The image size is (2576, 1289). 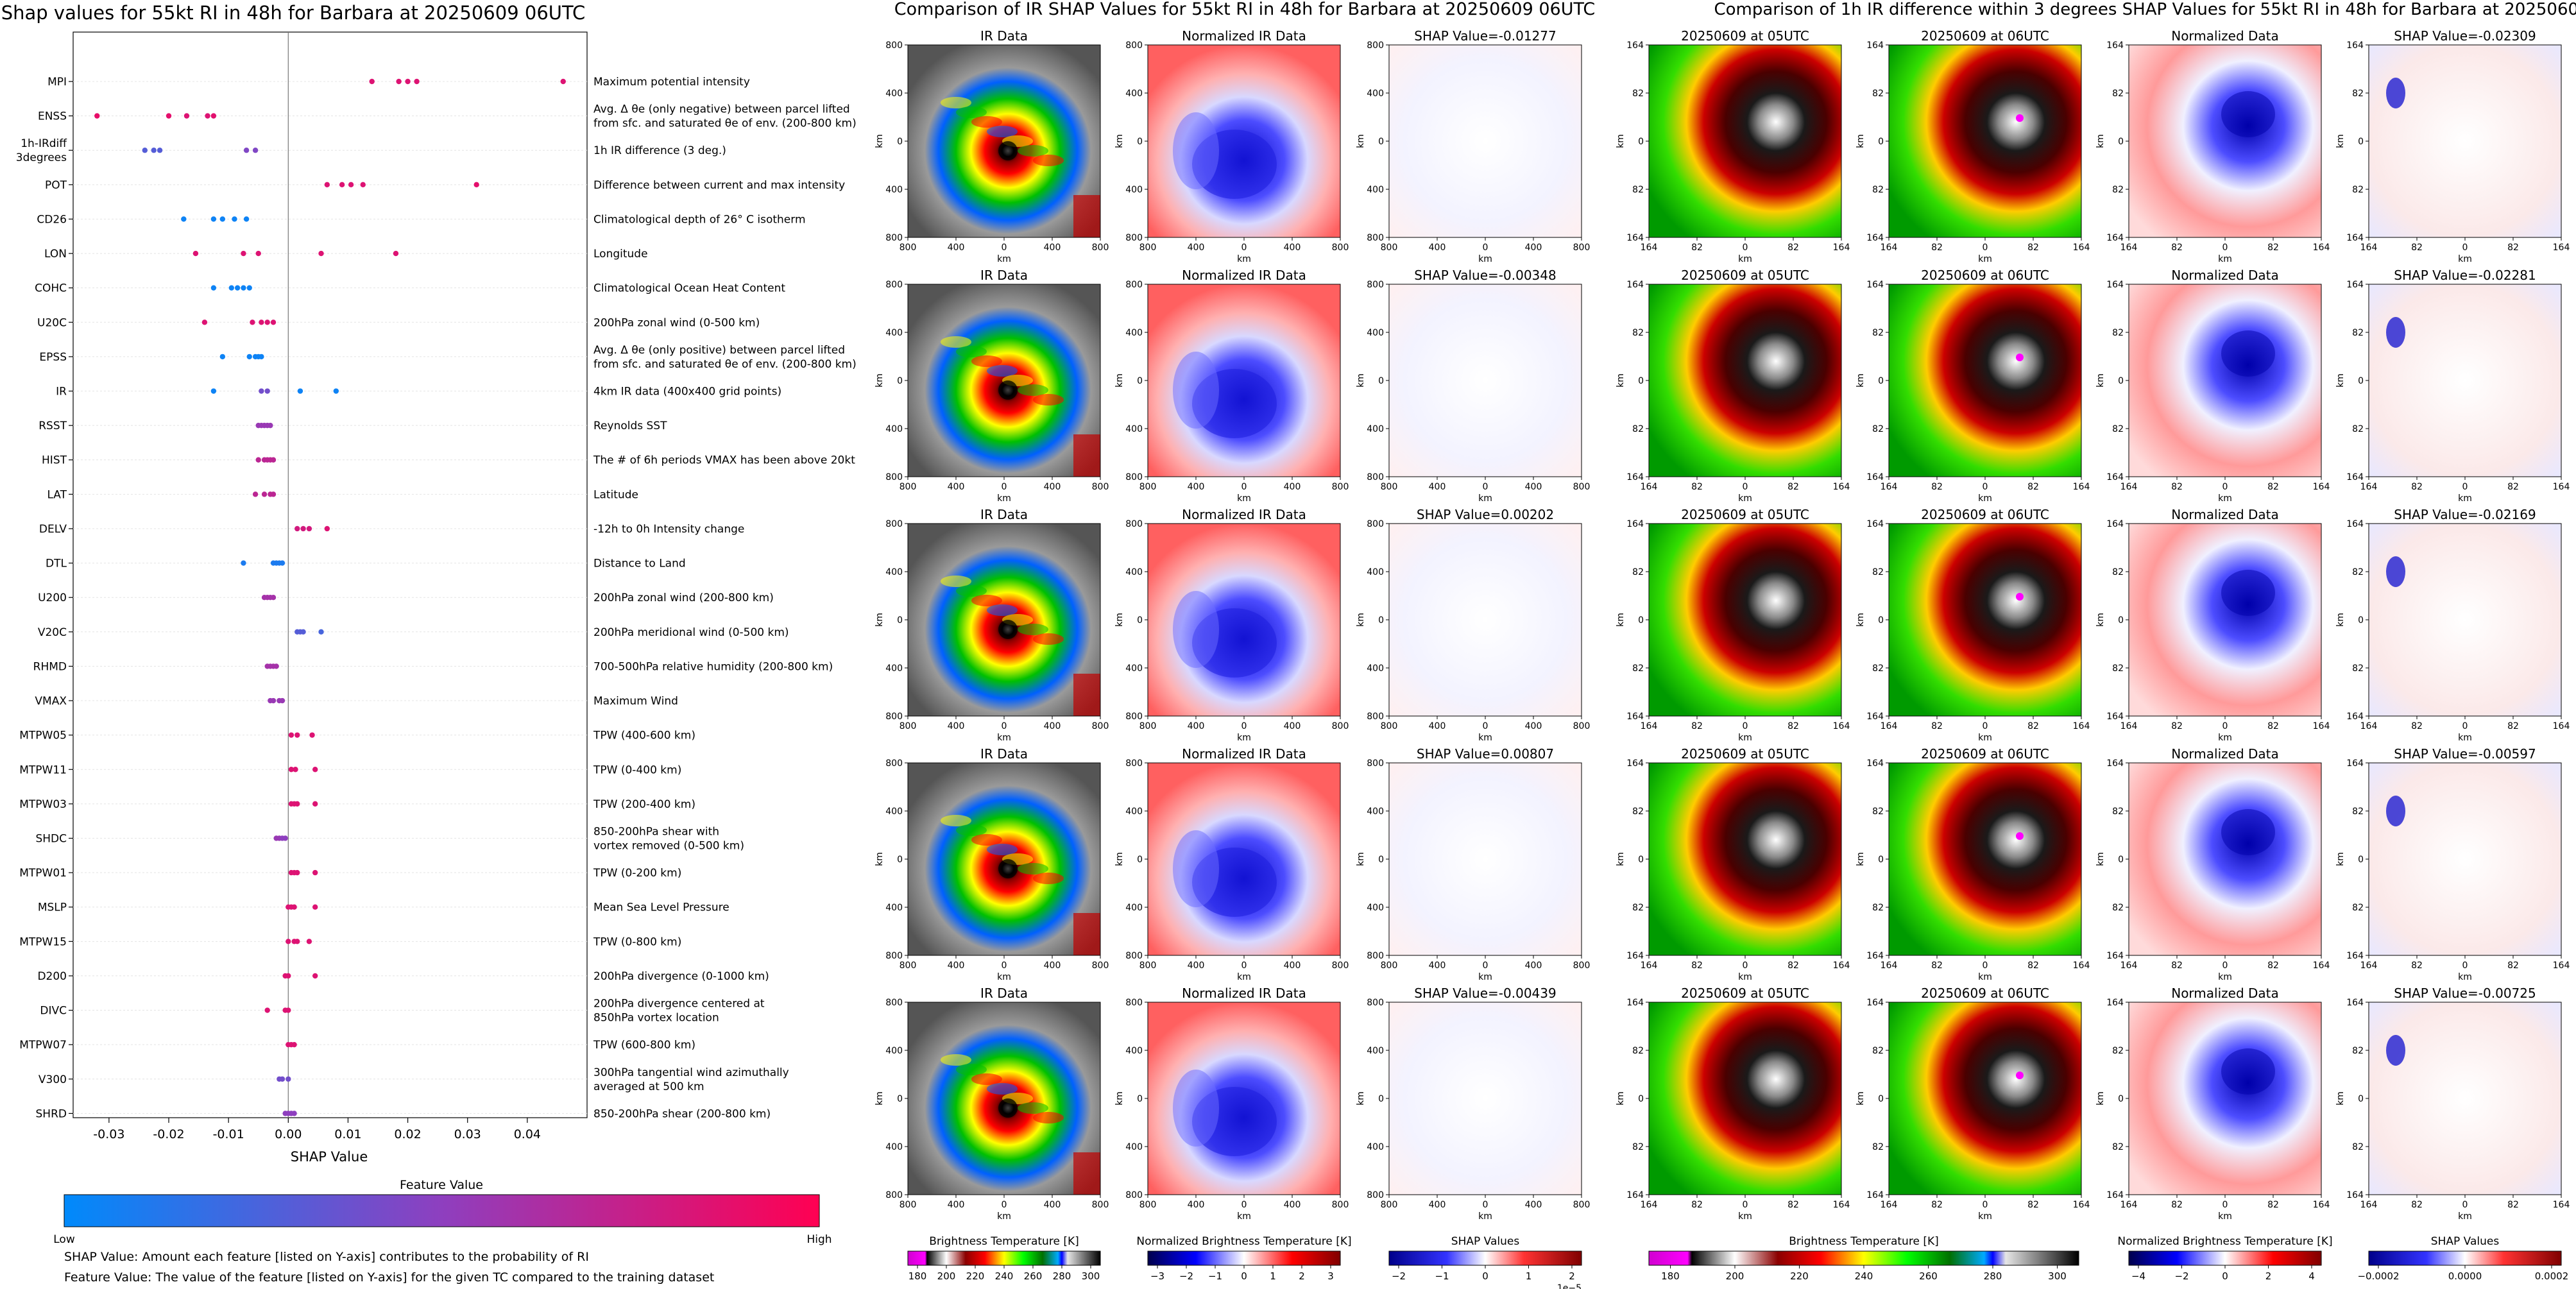 What do you see at coordinates (53, 907) in the screenshot?
I see `feature-name: MSLP` at bounding box center [53, 907].